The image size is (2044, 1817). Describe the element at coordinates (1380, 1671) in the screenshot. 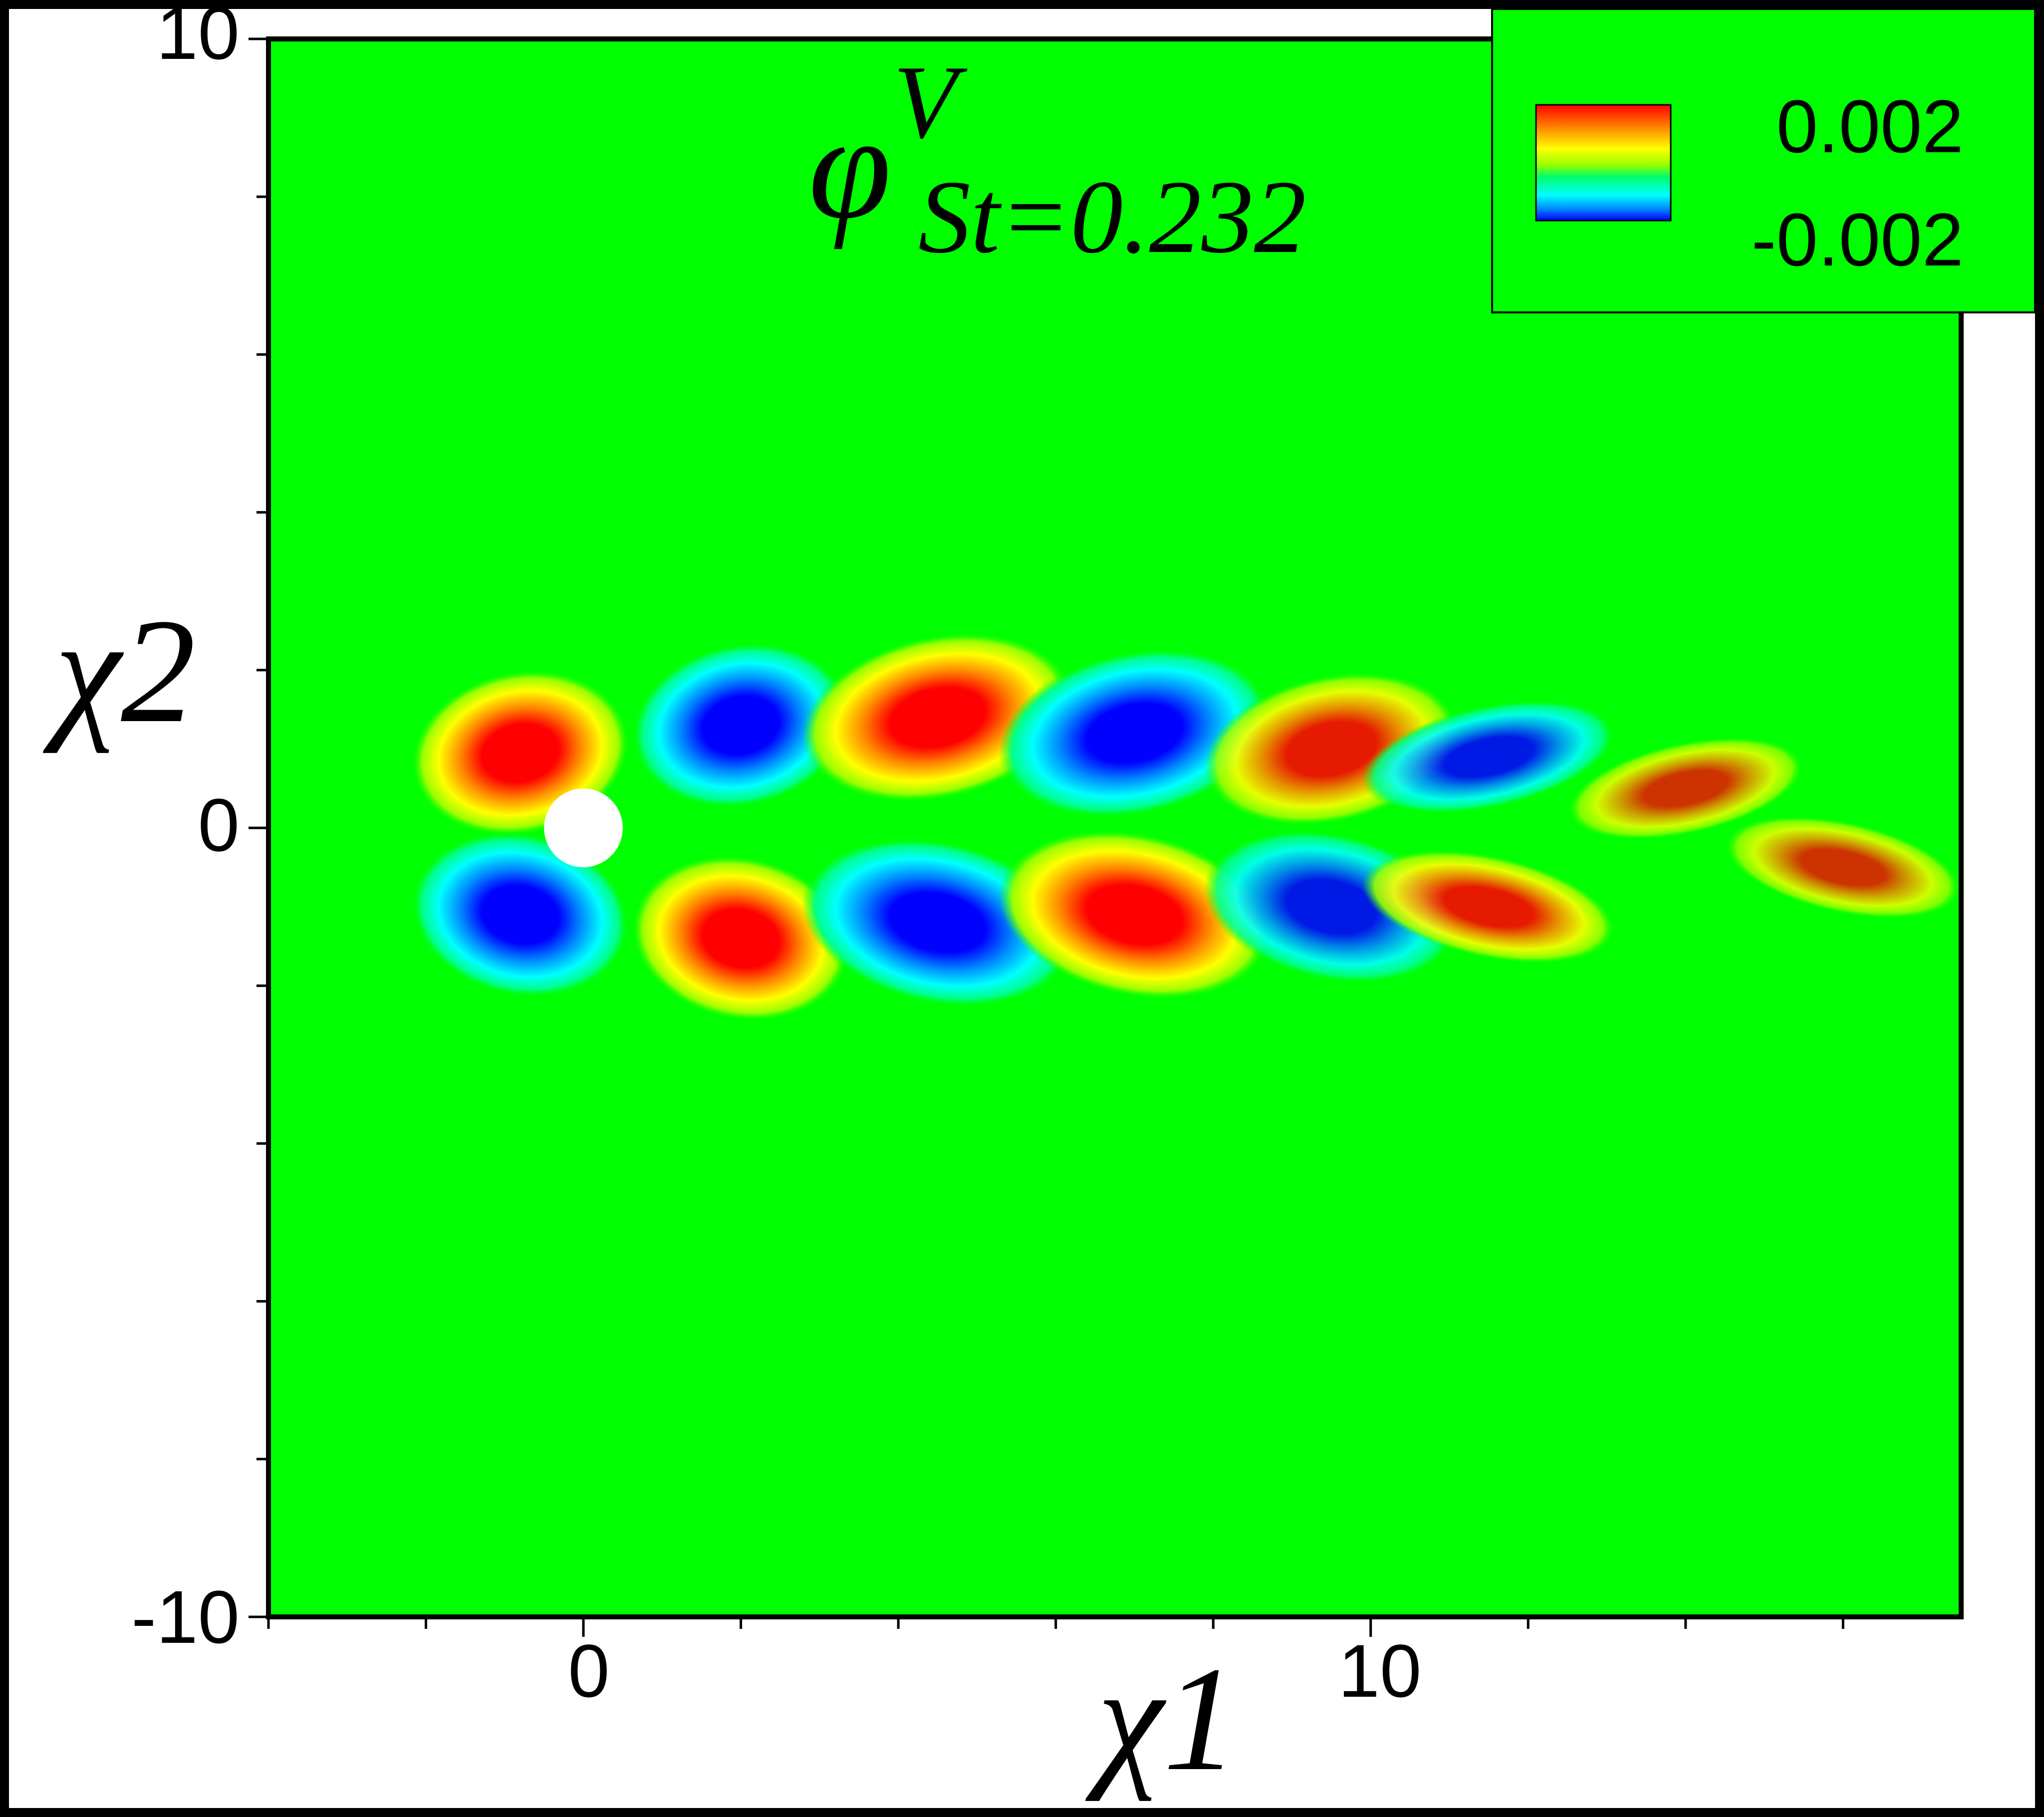

I see `x-tick-label: 10` at that location.